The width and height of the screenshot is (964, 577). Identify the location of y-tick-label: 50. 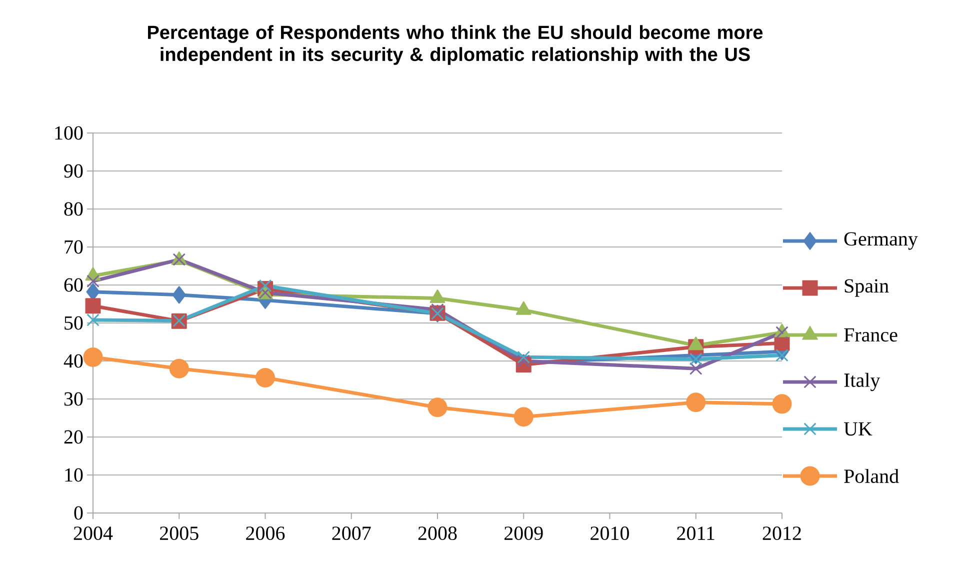
(73, 323).